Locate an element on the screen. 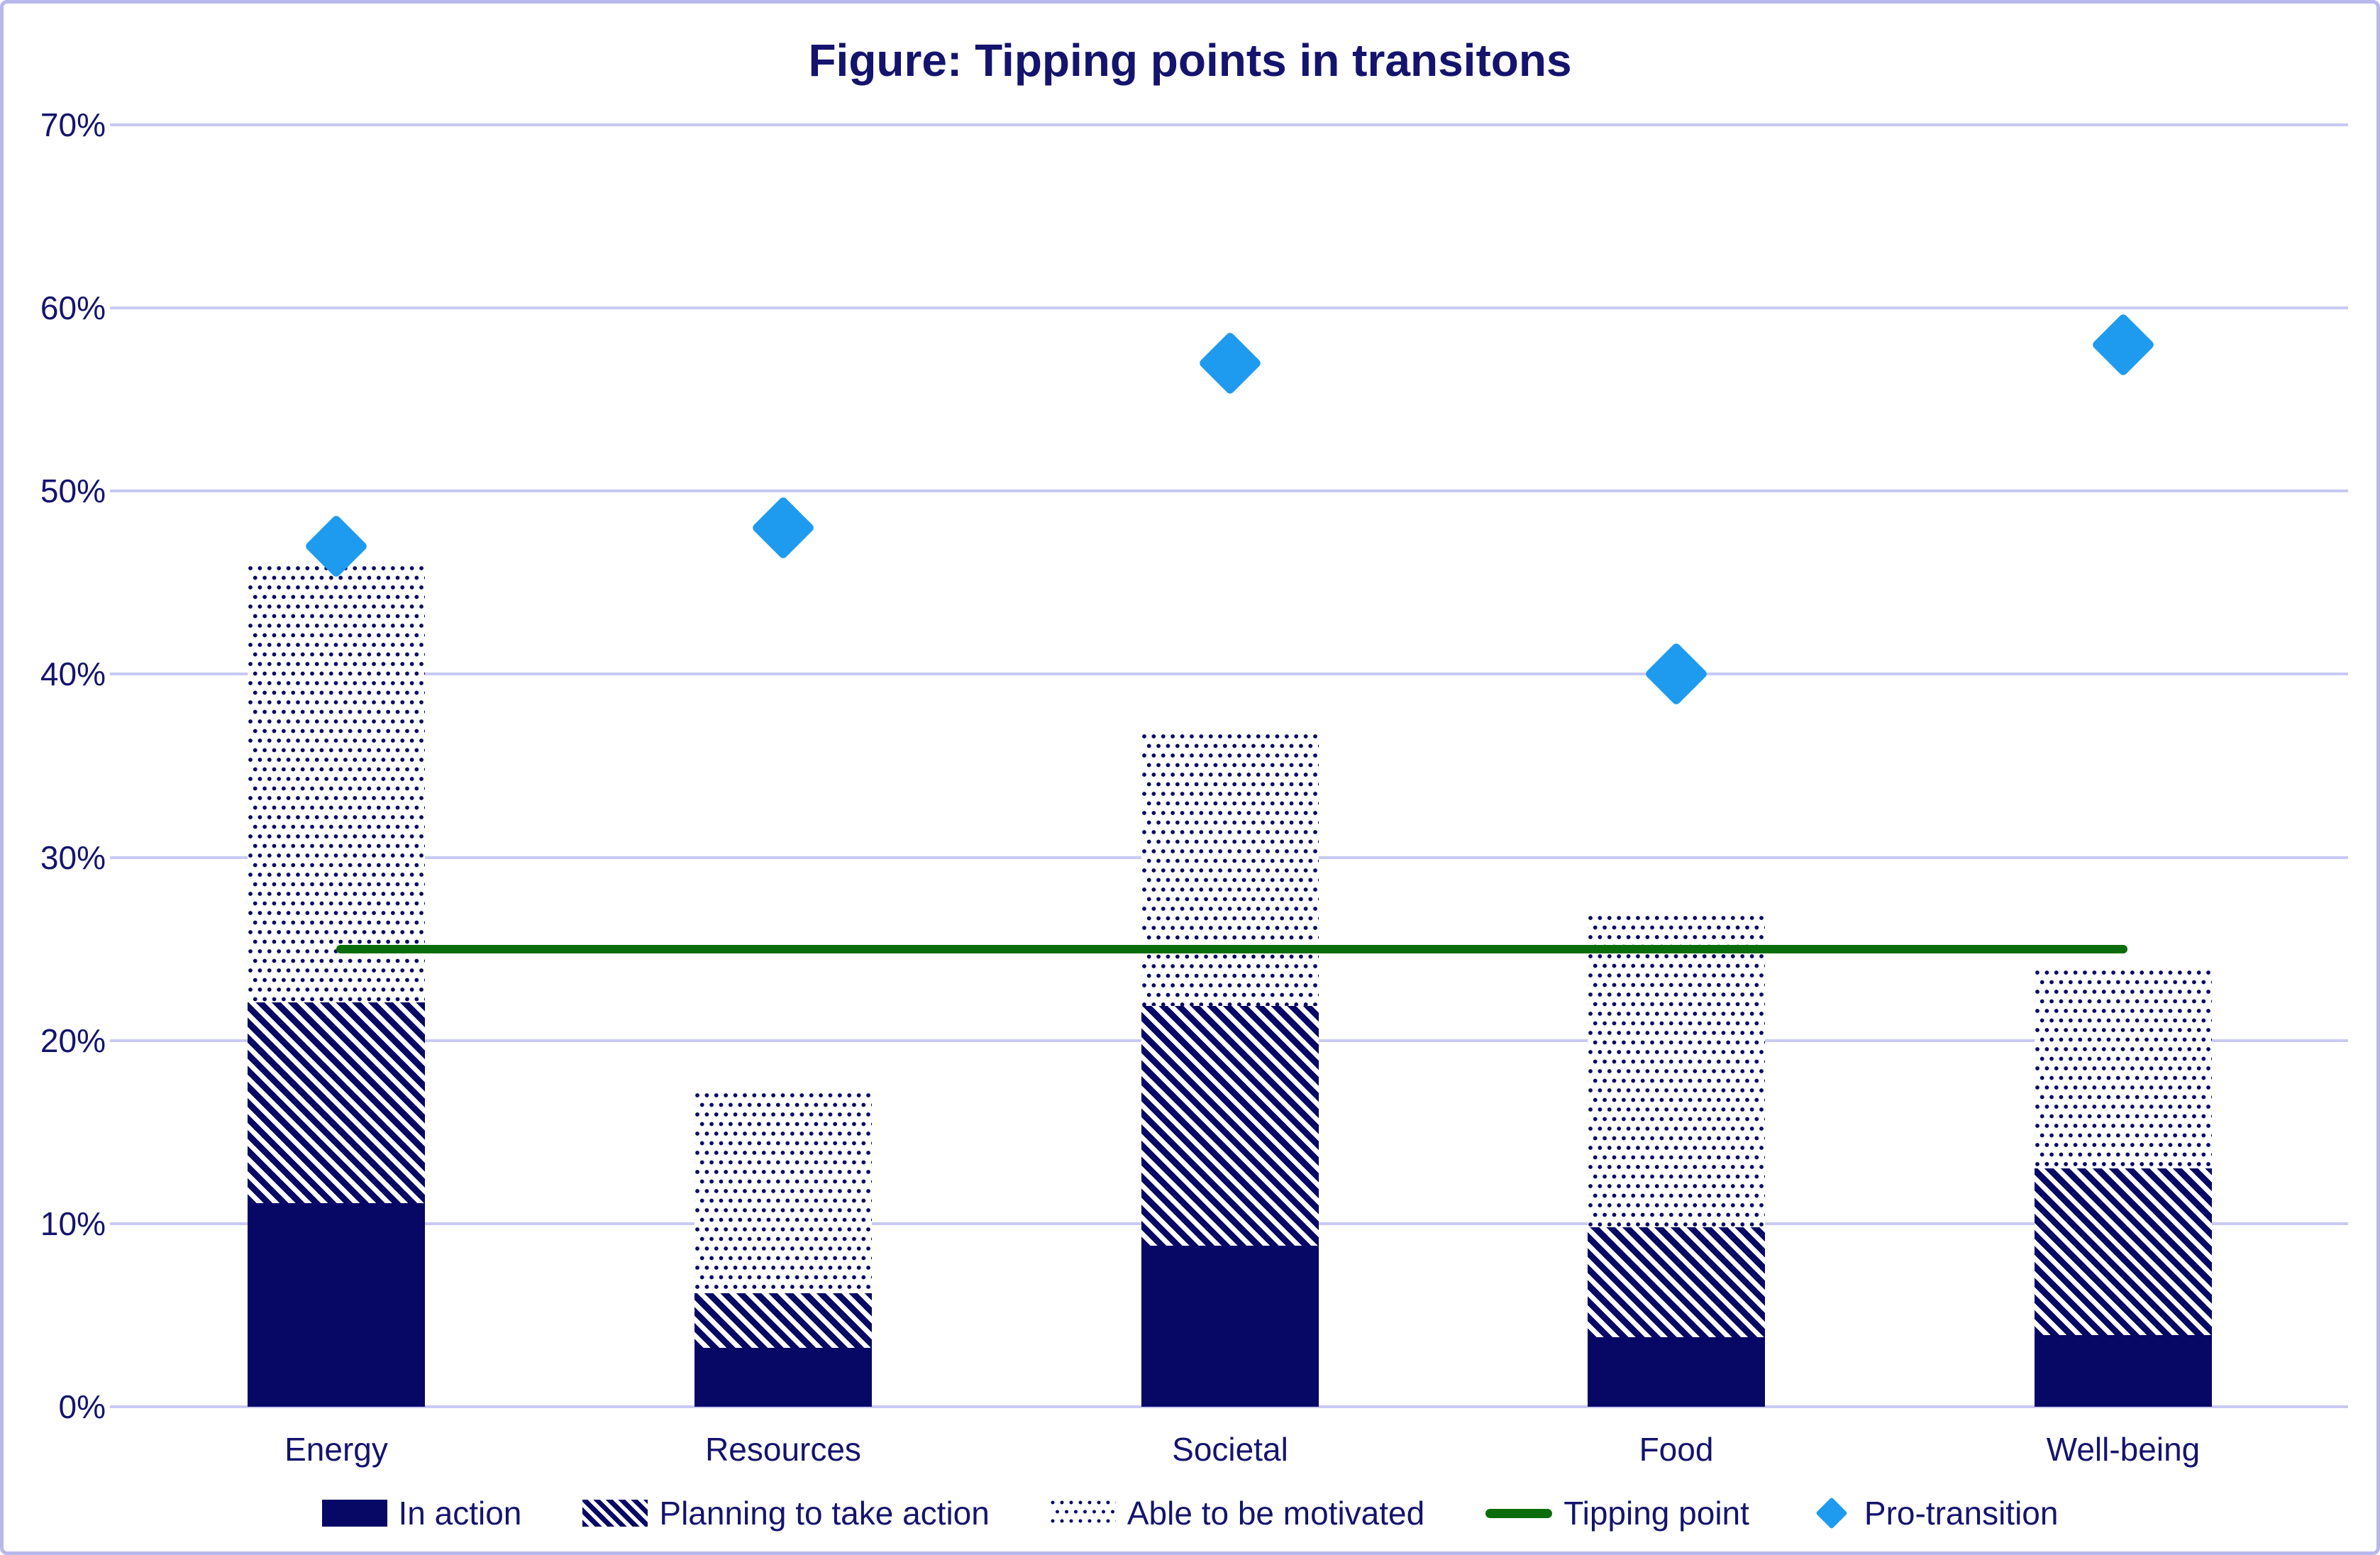 Image resolution: width=2380 pixels, height=1555 pixels. bar-segment-hatch-food is located at coordinates (1677, 1282).